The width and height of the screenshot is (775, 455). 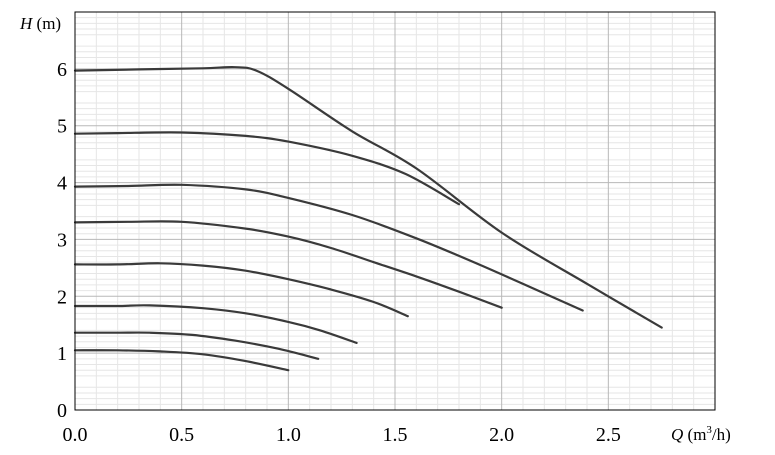 I want to click on y-axis-label: H (m), so click(x=40, y=23).